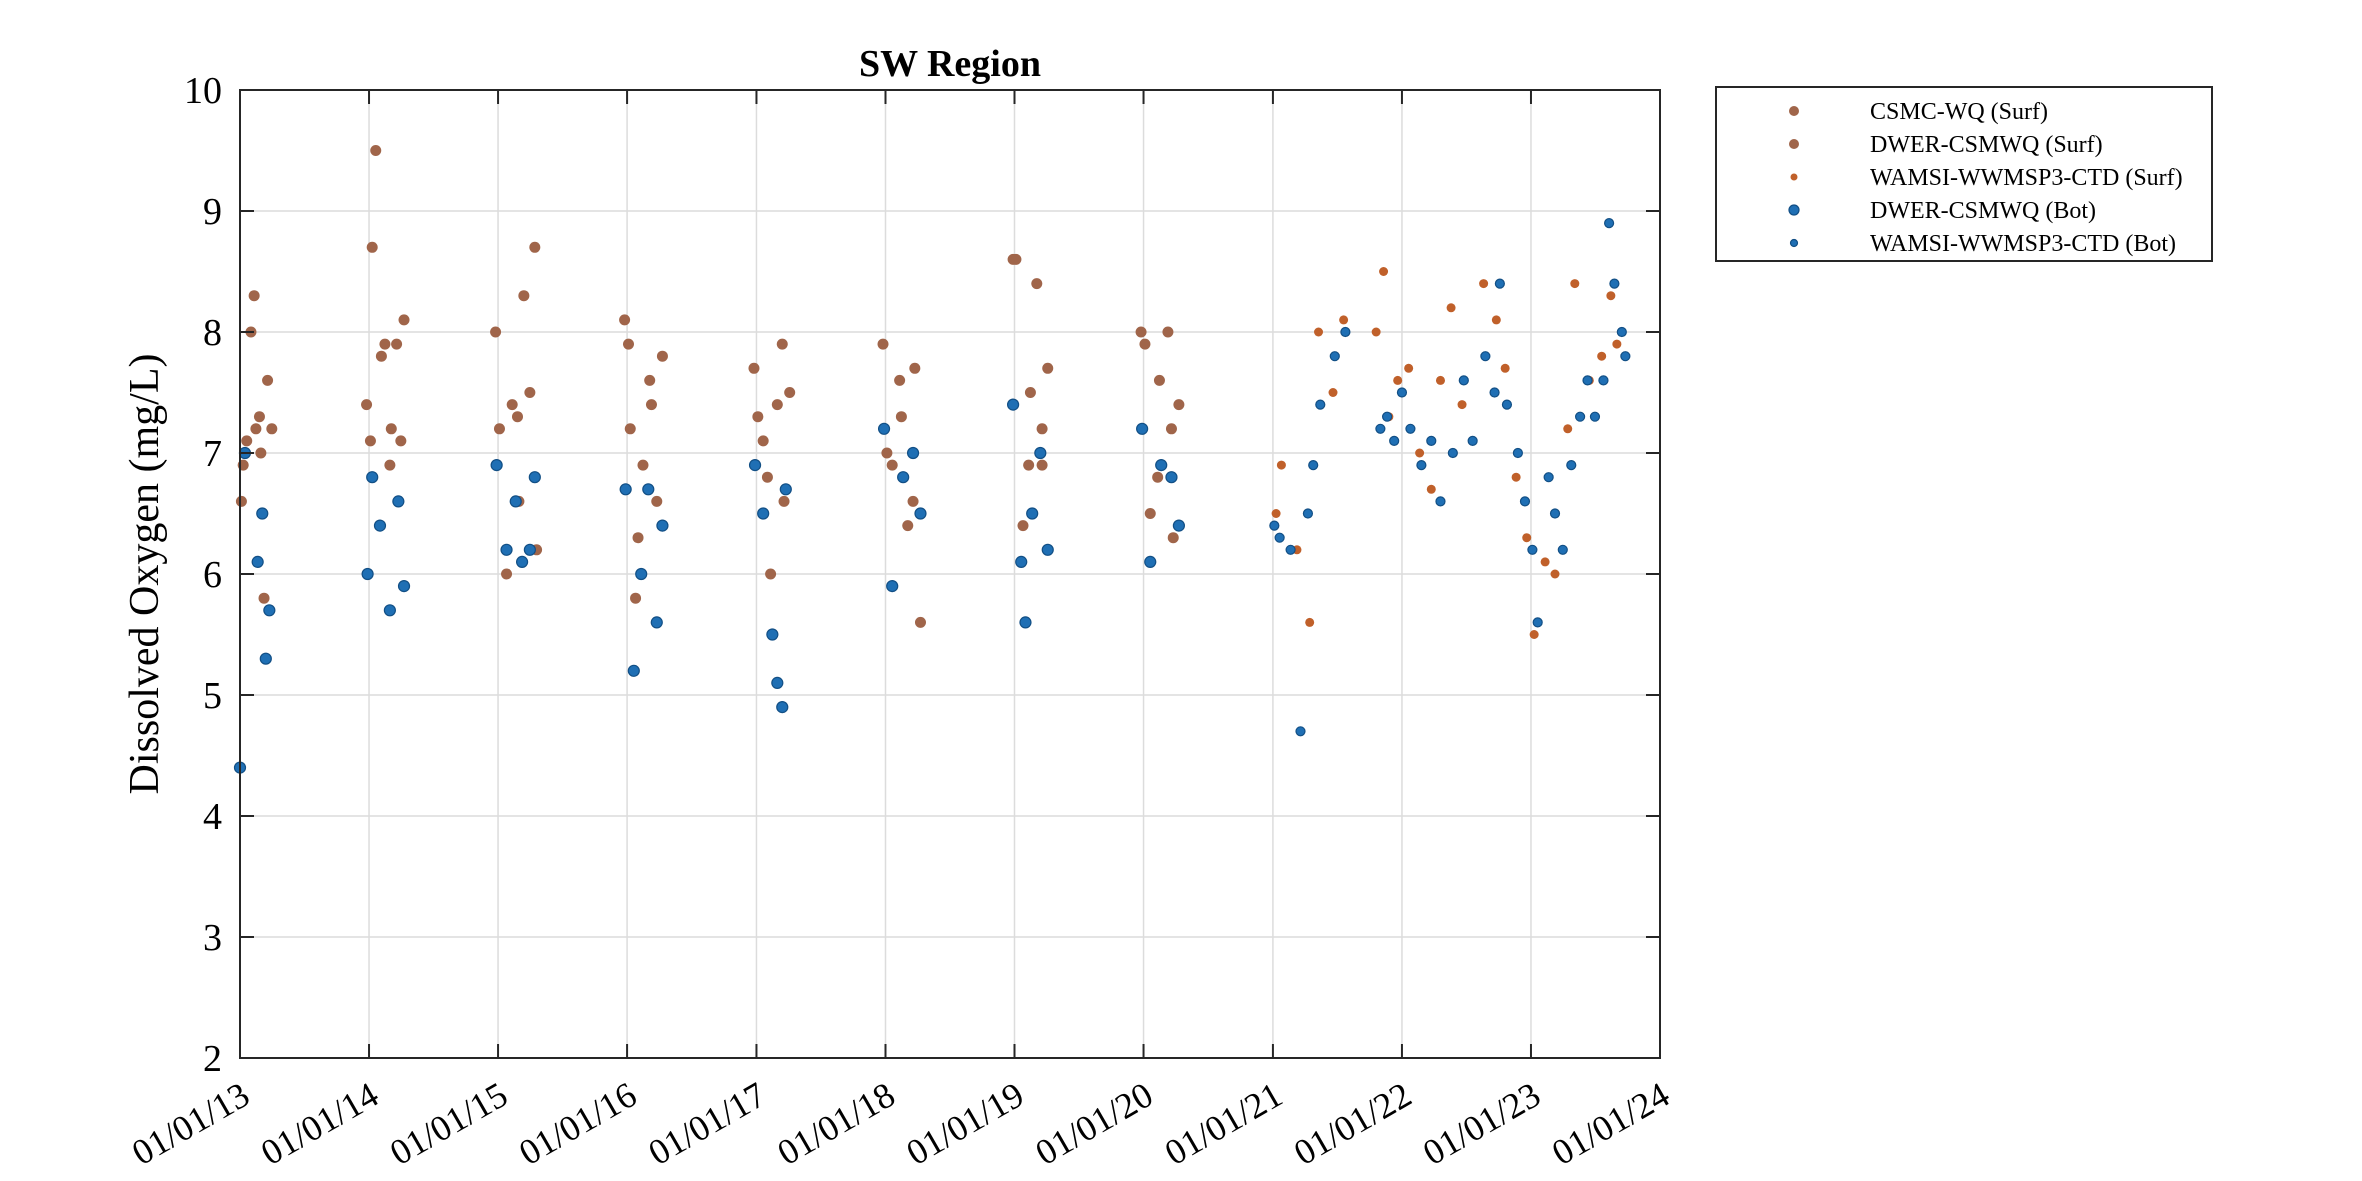  I want to click on legend-label: WAMSI-WWMSP3-CTD (Surf), so click(2026, 178).